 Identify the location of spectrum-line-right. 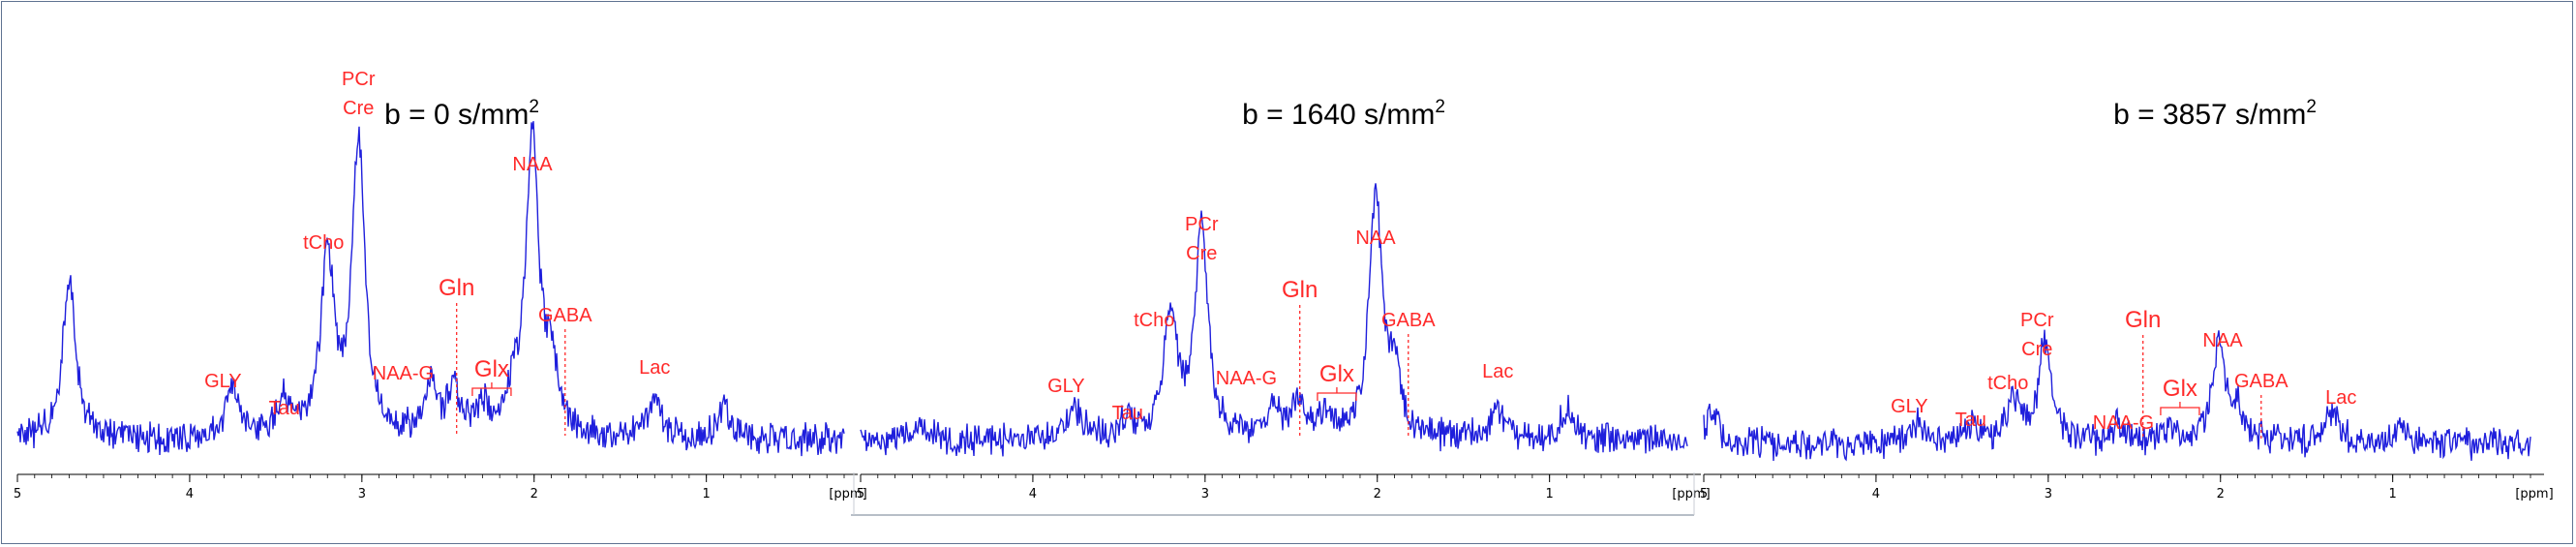
(2117, 395).